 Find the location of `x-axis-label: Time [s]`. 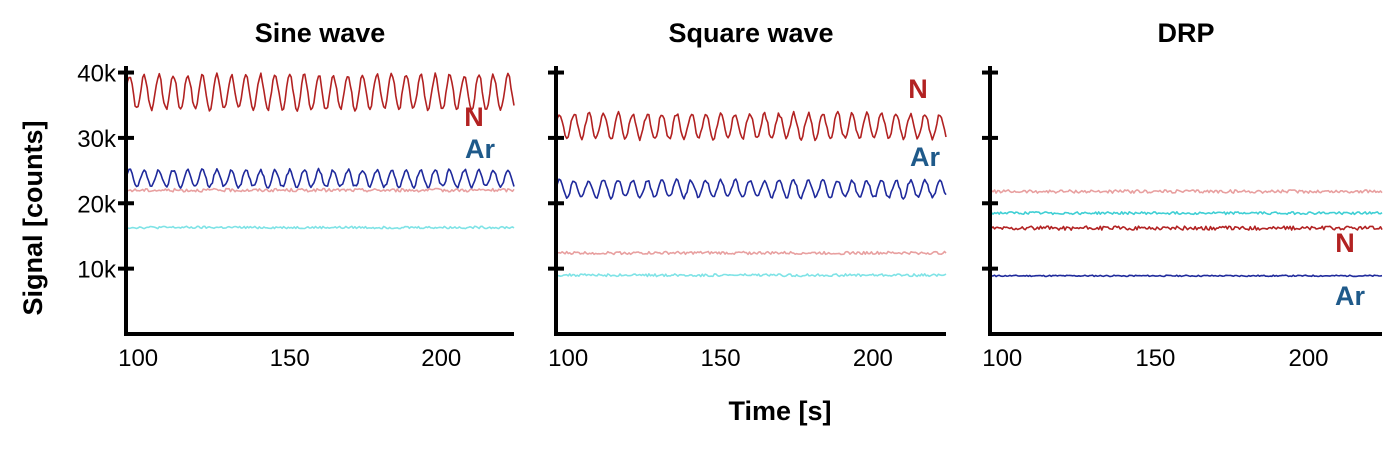

x-axis-label: Time [s] is located at coordinates (779, 411).